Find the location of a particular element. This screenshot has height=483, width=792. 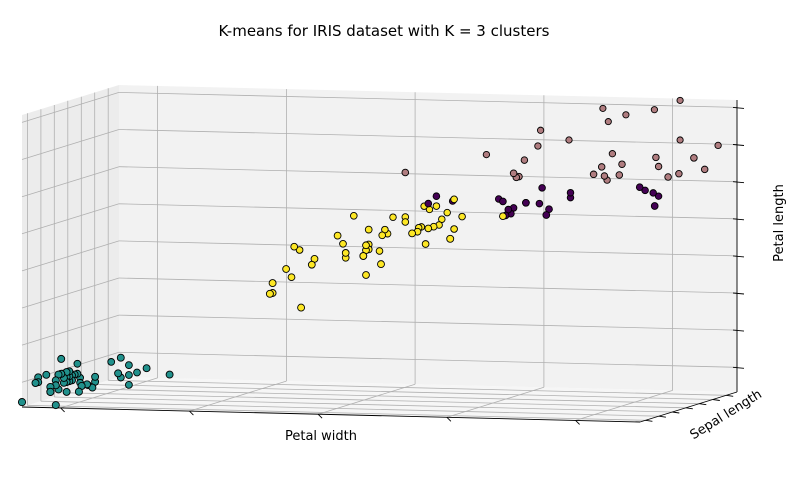

floor-pane is located at coordinates (379, 399).